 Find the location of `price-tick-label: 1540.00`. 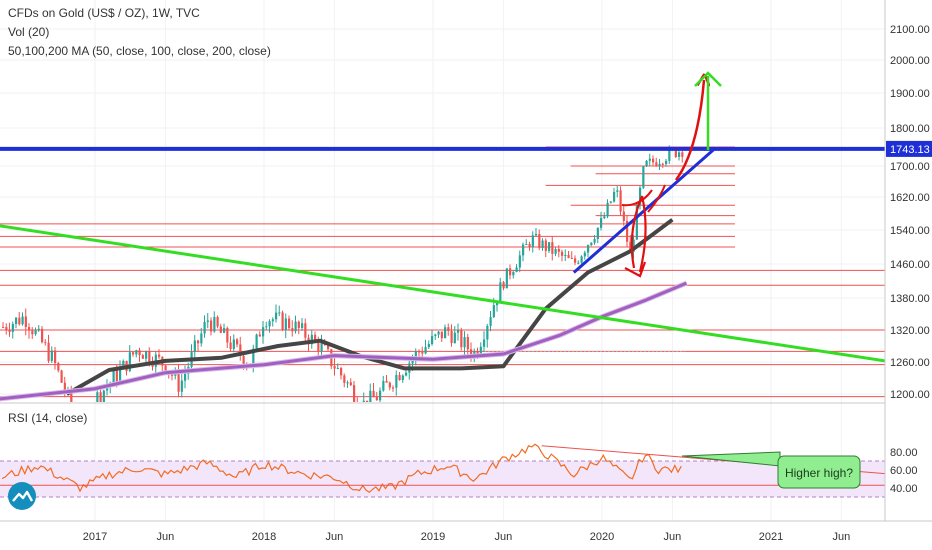

price-tick-label: 1540.00 is located at coordinates (910, 231).